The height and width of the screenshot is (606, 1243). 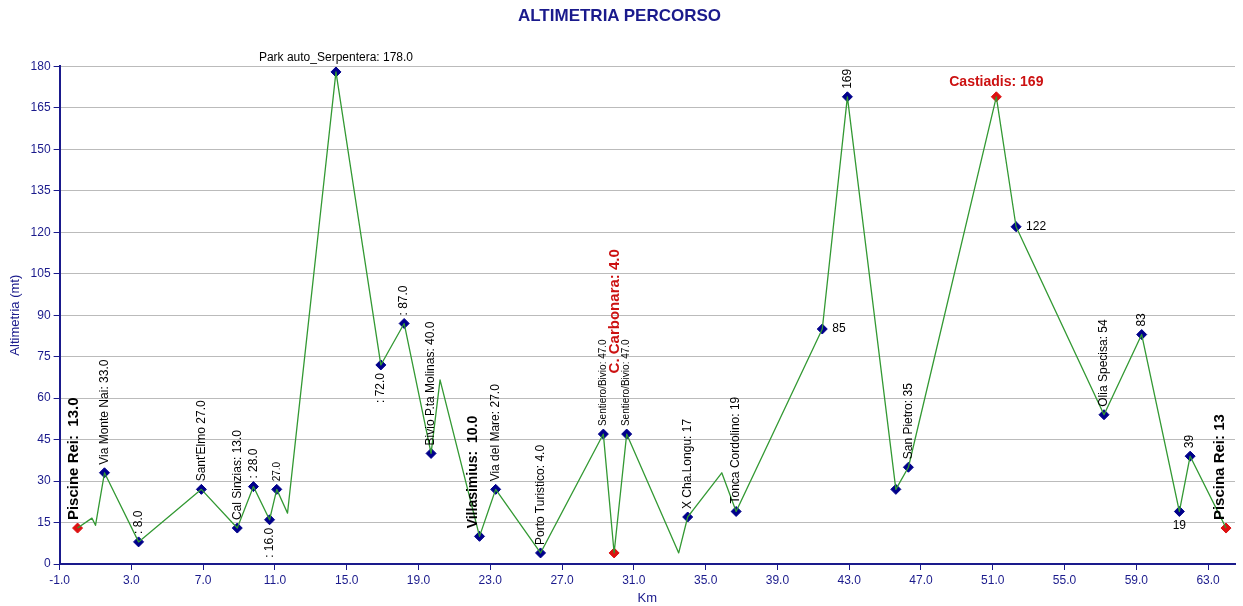 I want to click on y-tick-label: 180, so click(x=40, y=65).